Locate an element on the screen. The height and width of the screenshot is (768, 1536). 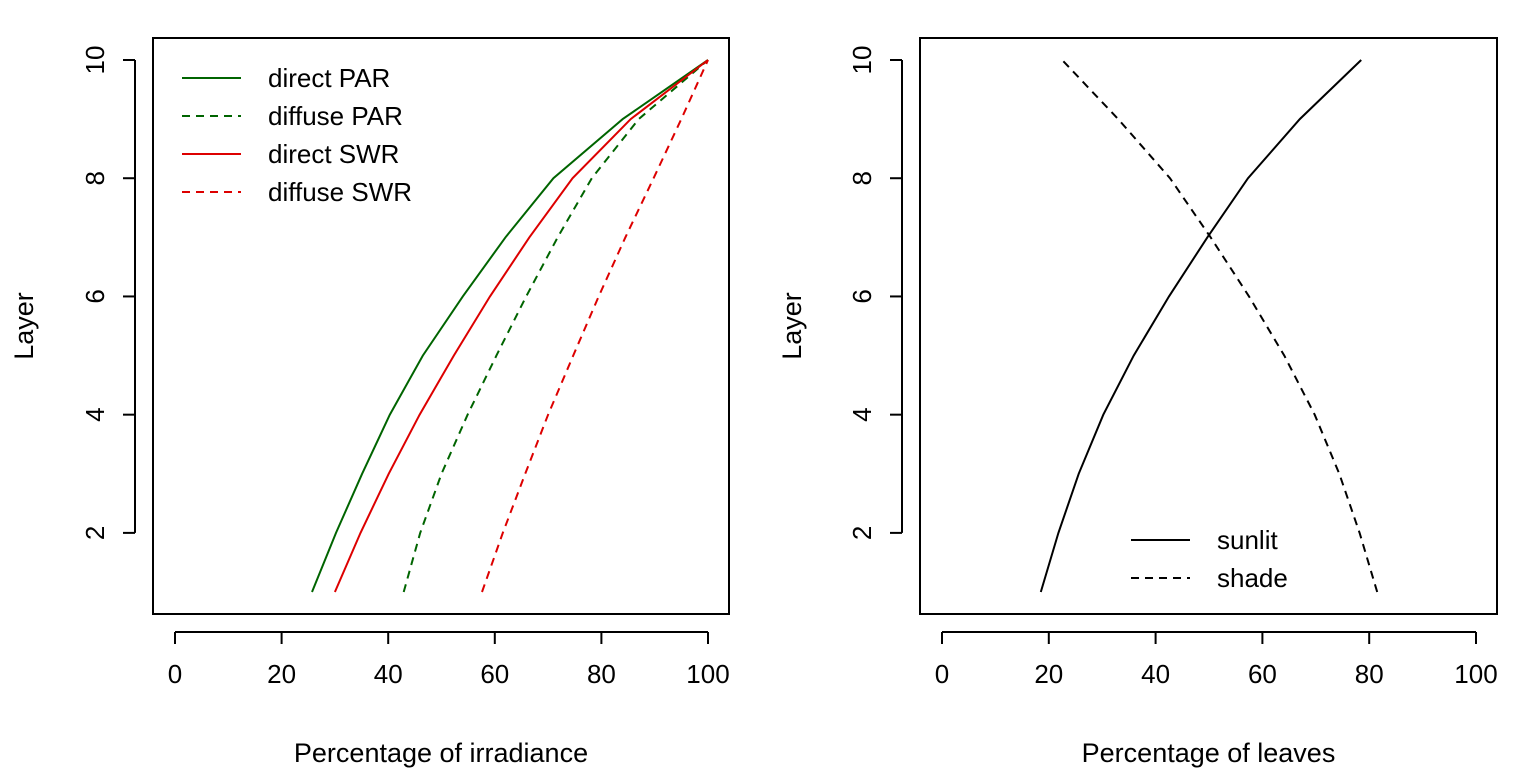
x-axis-title: Percentage of irradiance is located at coordinates (441, 753).